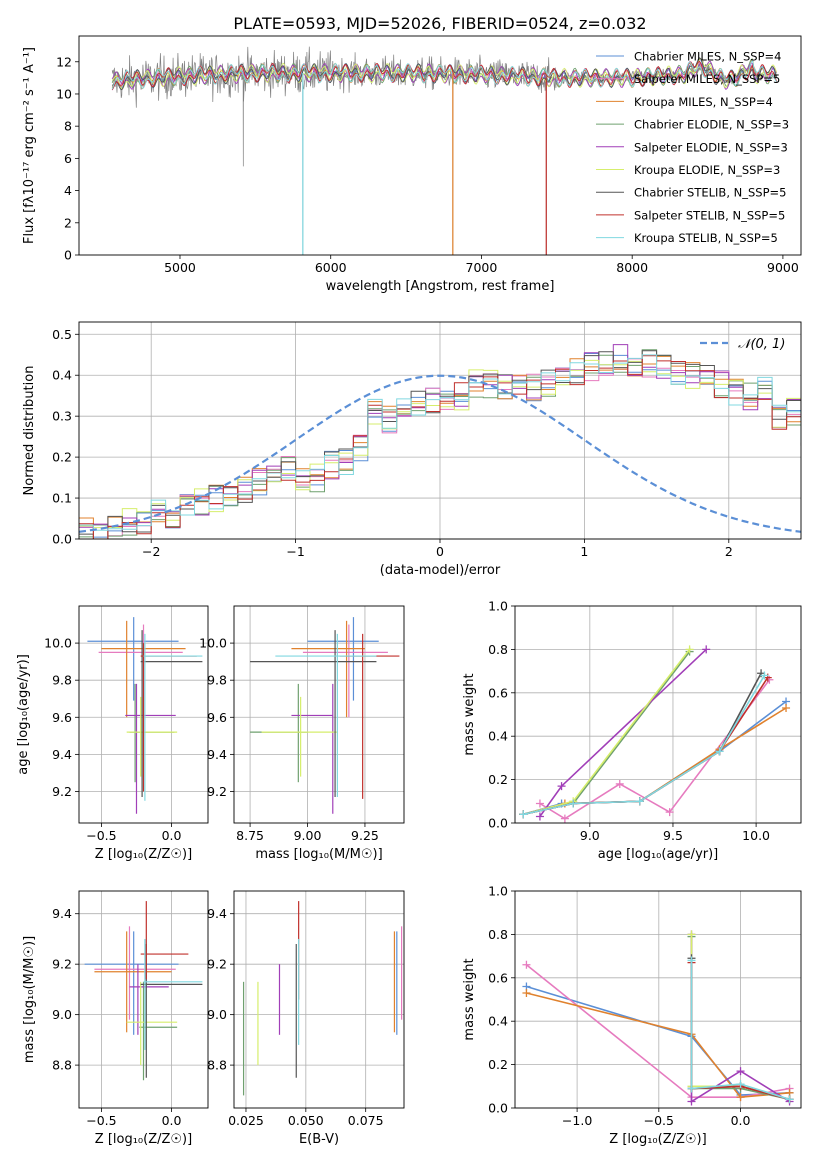 This screenshot has width=819, height=1170. Describe the element at coordinates (322, 998) in the screenshot. I see `mass-vs-EBV-plot` at that location.